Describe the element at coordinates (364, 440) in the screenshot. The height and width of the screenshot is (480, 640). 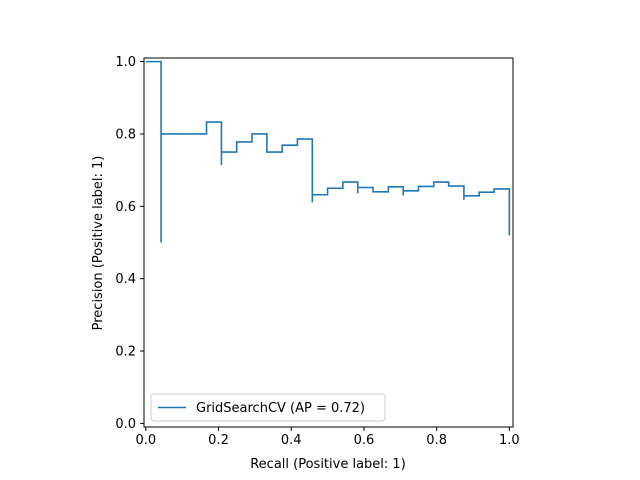
I see `x-tick-label: 0.6` at that location.